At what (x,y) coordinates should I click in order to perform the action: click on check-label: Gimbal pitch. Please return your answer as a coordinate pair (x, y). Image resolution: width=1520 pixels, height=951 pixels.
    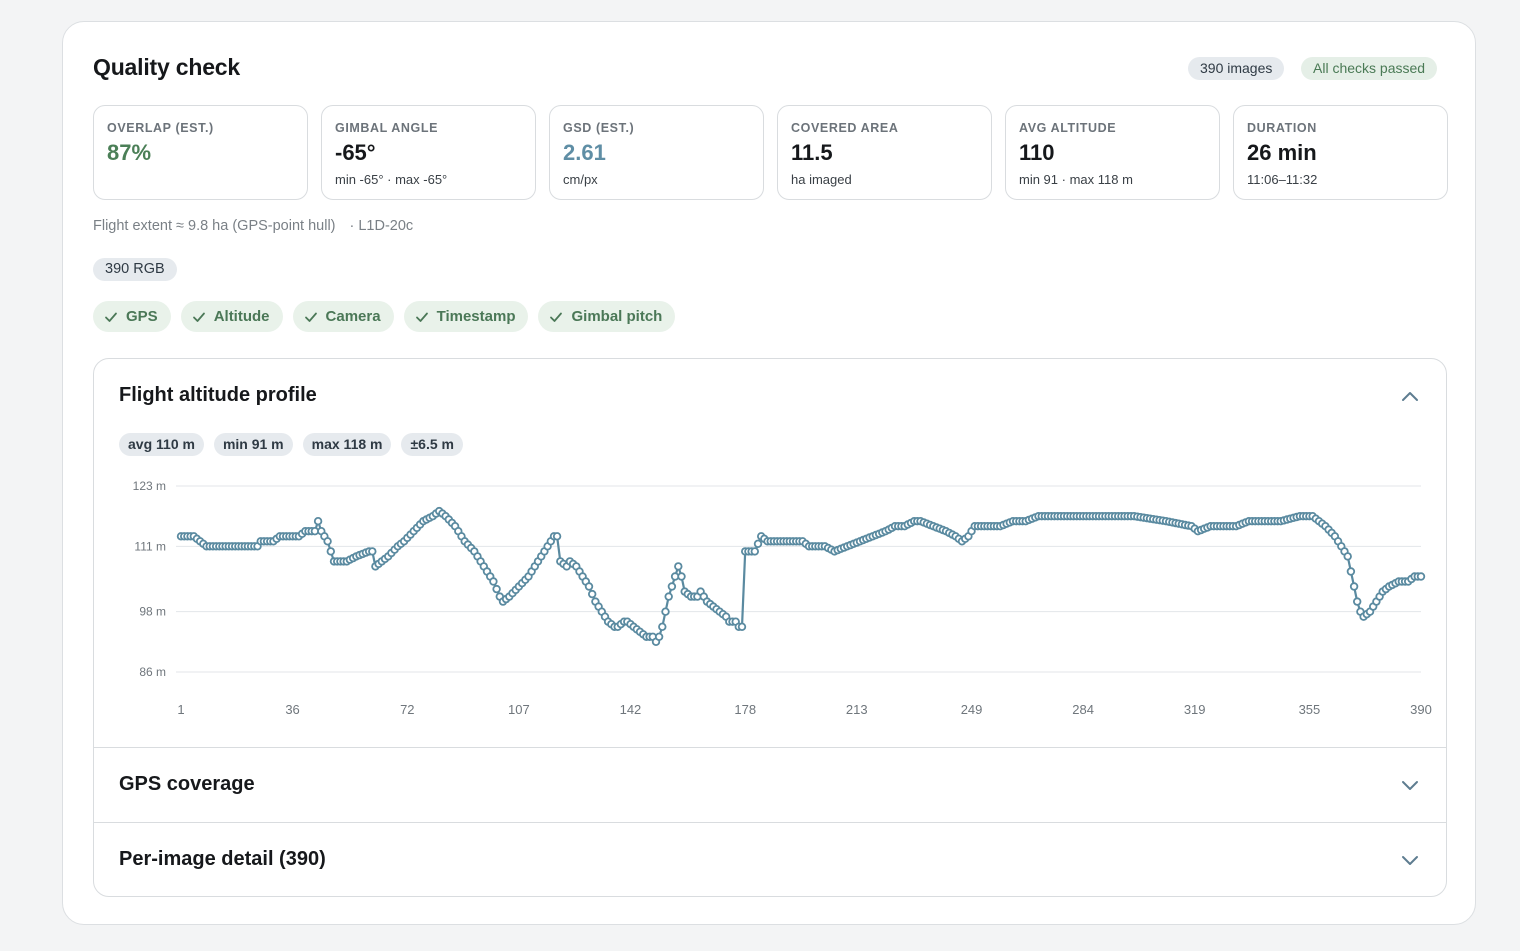
    Looking at the image, I should click on (617, 316).